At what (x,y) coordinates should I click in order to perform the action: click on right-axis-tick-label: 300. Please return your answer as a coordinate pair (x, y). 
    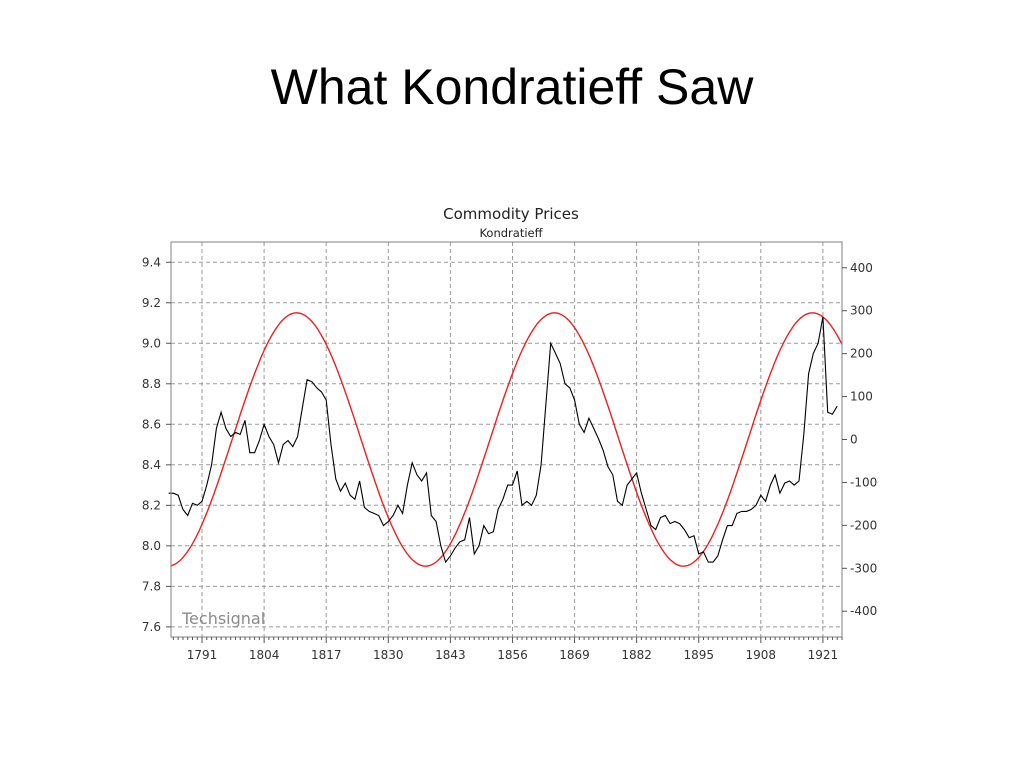
    Looking at the image, I should click on (861, 311).